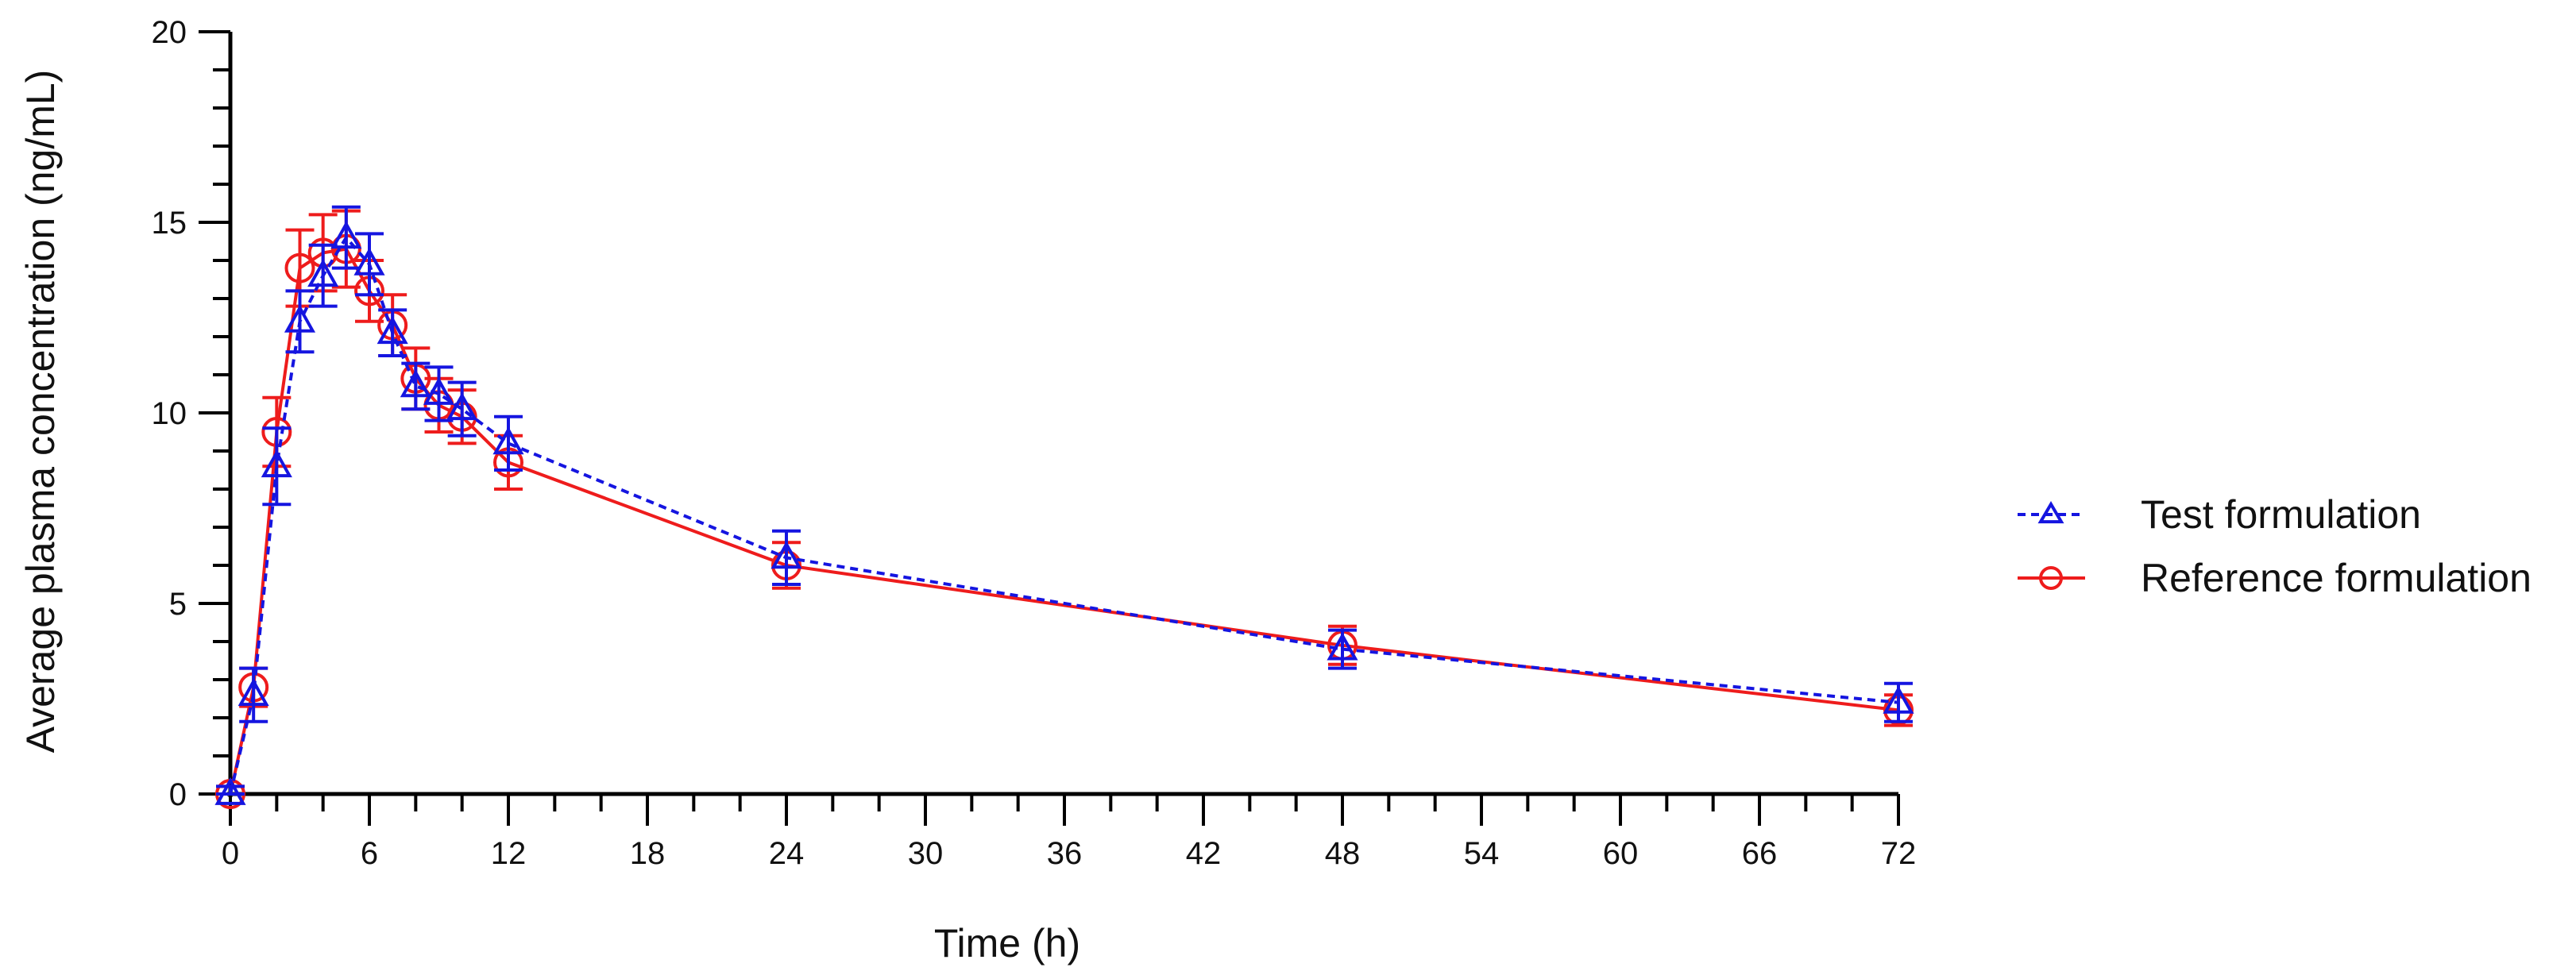 Image resolution: width=2576 pixels, height=979 pixels. Describe the element at coordinates (178, 604) in the screenshot. I see `y-tick-label: 5` at that location.